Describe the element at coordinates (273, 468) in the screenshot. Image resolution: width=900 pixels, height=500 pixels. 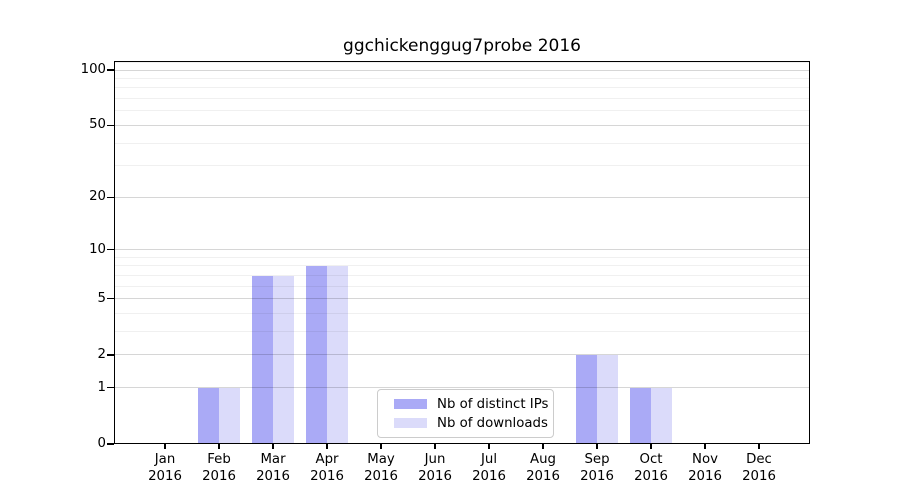
I see `x-tick-label: Mar 2016` at that location.